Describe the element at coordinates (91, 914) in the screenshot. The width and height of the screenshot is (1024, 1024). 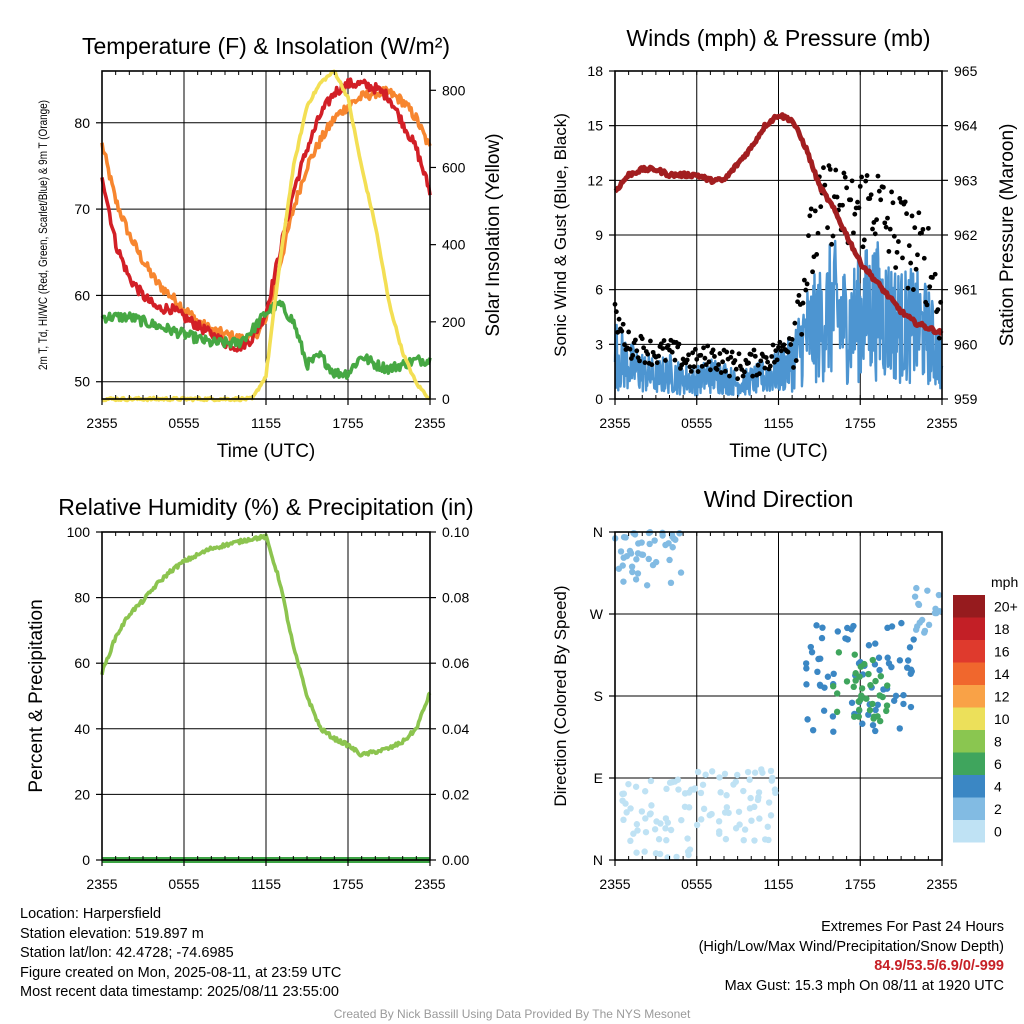
I see `station-location: Location: Harpersfield` at that location.